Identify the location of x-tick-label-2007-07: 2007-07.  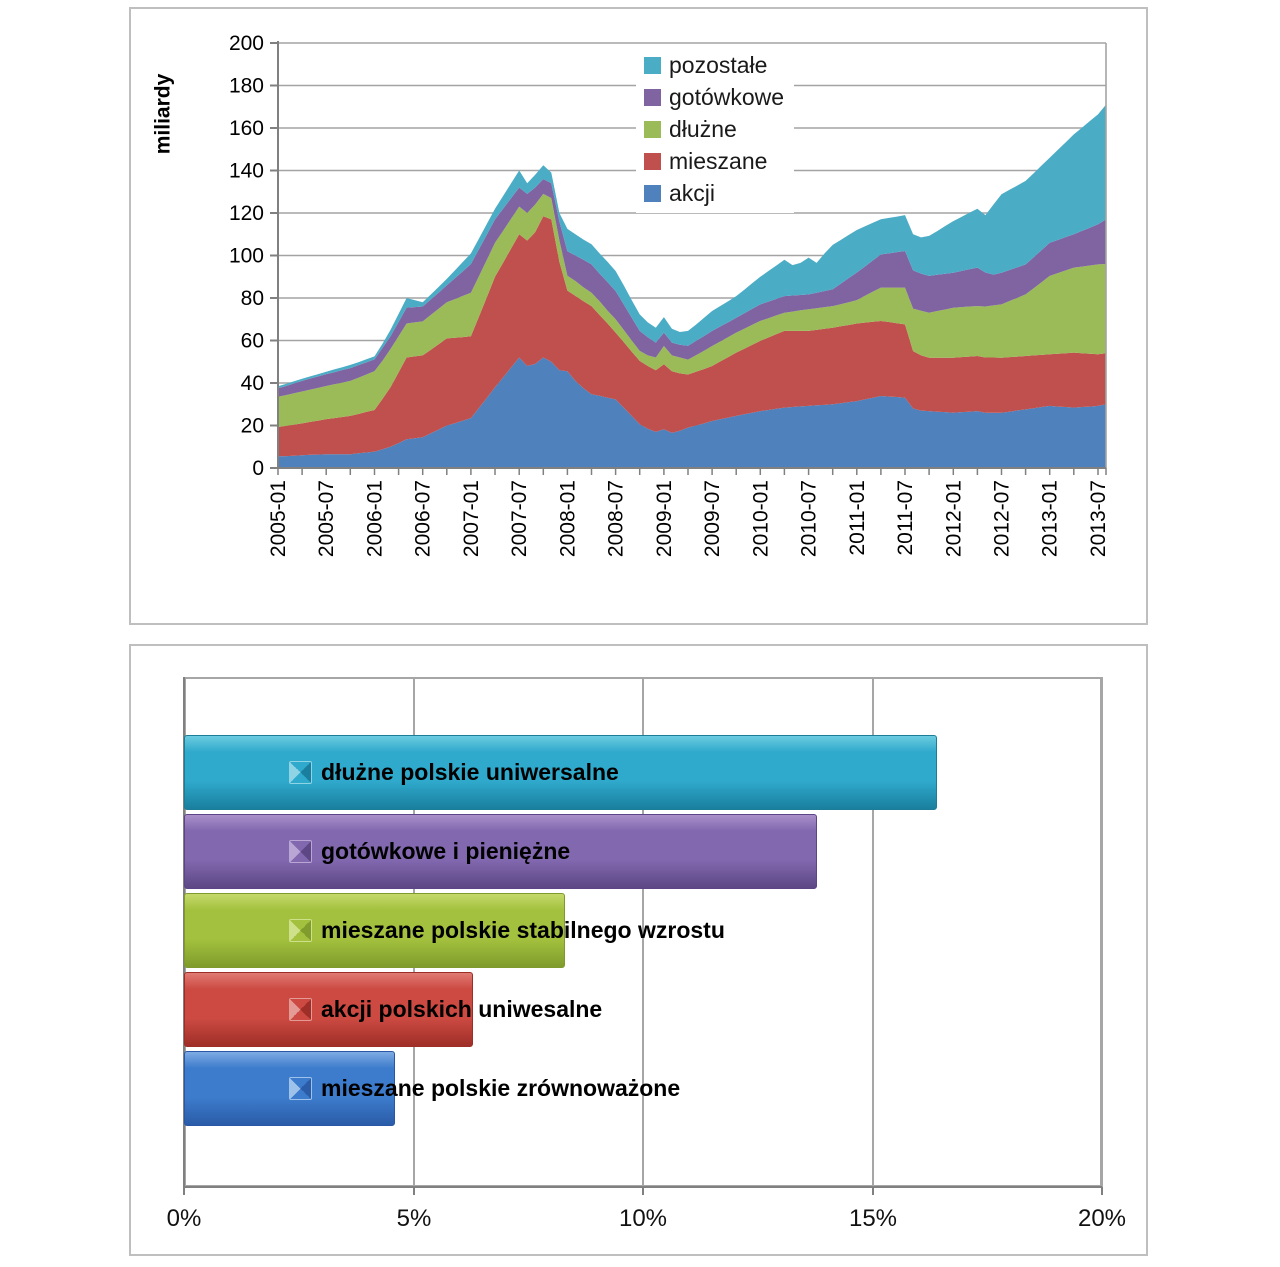
(519, 518).